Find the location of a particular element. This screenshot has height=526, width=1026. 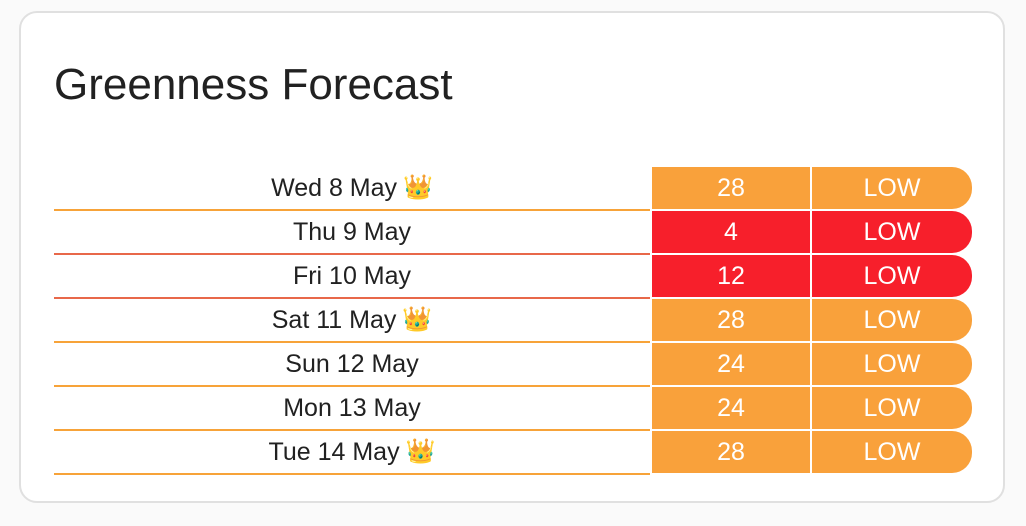

forecast-row: Fri 10 May 12 LOW is located at coordinates (514, 277).